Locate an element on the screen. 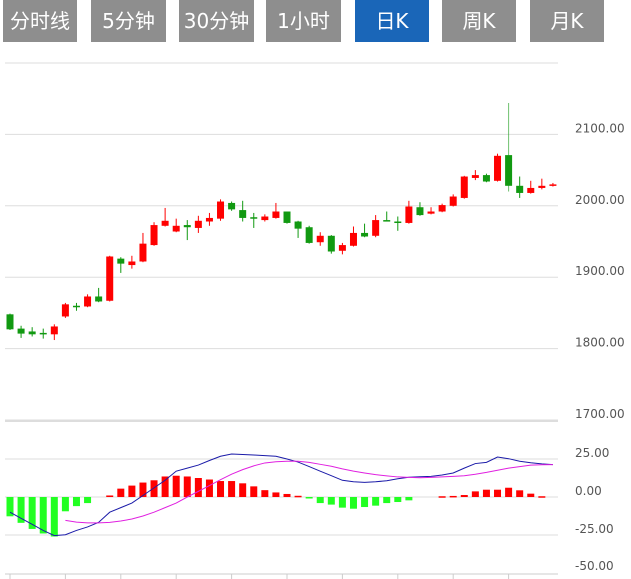  tab-weekly-k: 周K is located at coordinates (479, 21).